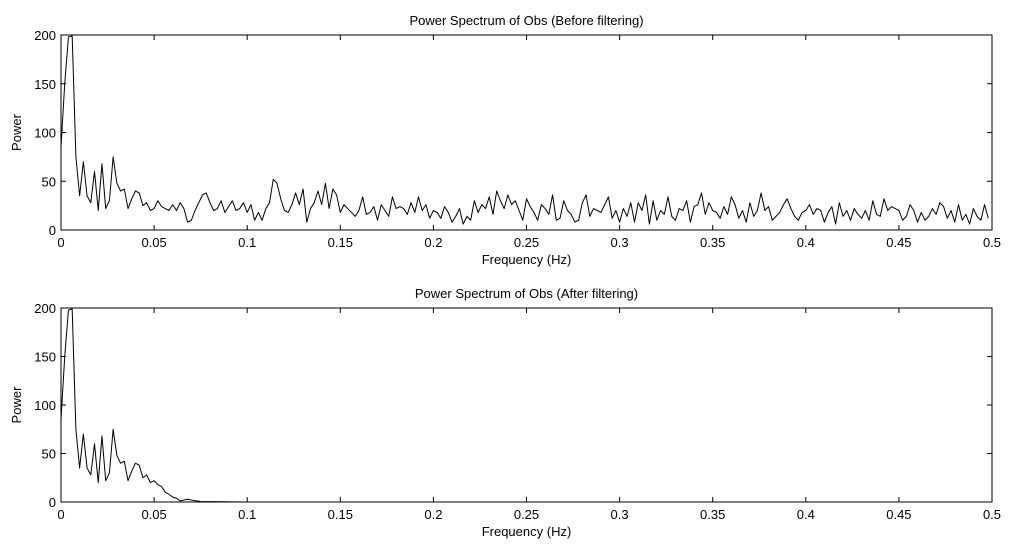 The width and height of the screenshot is (1009, 552). Describe the element at coordinates (526, 293) in the screenshot. I see `chart-title: Power Spectrum of Obs (After filtering)` at that location.